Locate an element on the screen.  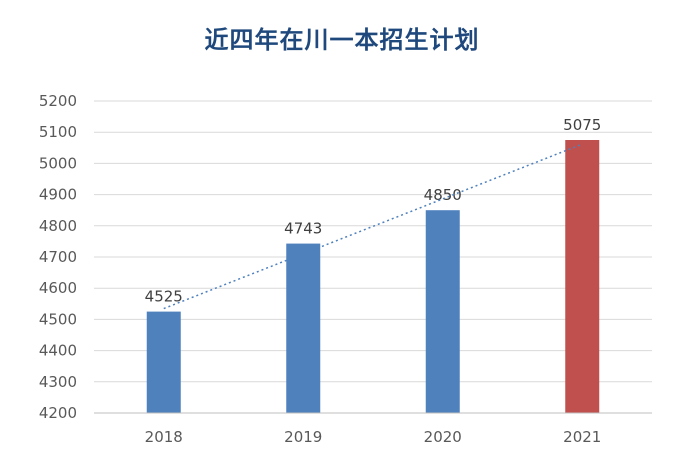
data-label: 4525 is located at coordinates (164, 297).